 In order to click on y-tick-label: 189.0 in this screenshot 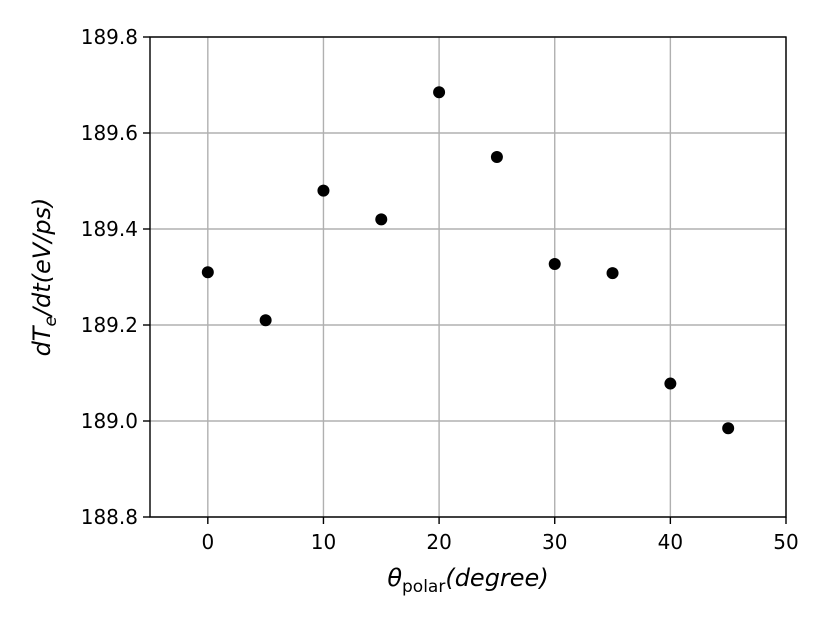, I will do `click(109, 421)`.